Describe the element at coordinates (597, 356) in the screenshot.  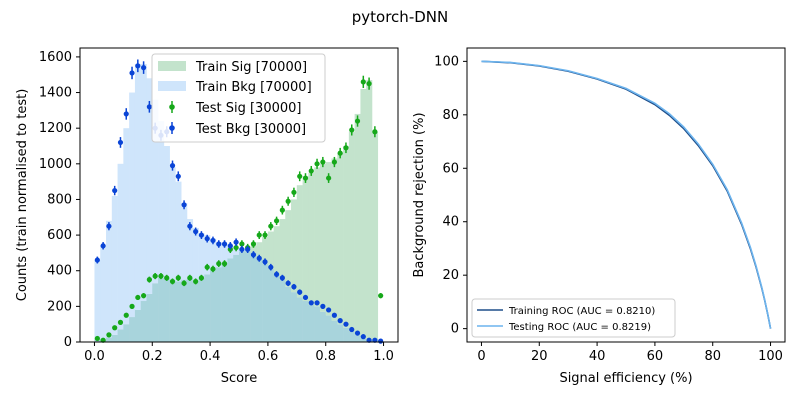
I see `x-tick-label: 40` at that location.